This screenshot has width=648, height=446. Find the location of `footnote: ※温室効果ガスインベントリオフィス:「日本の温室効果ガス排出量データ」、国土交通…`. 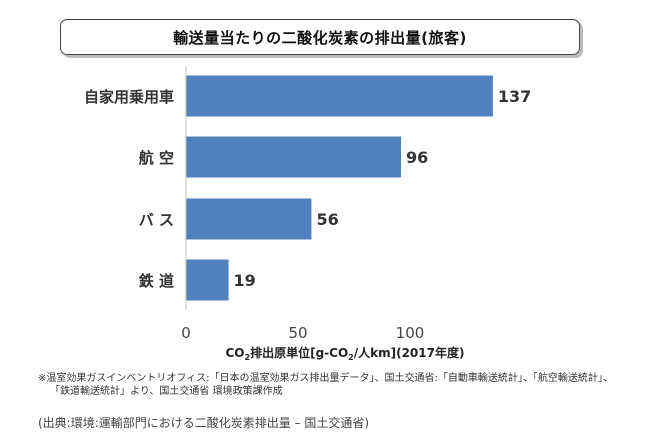

footnote: ※温室効果ガスインベントリオフィス:「日本の温室効果ガス排出量データ」、国土交通… is located at coordinates (338, 385).